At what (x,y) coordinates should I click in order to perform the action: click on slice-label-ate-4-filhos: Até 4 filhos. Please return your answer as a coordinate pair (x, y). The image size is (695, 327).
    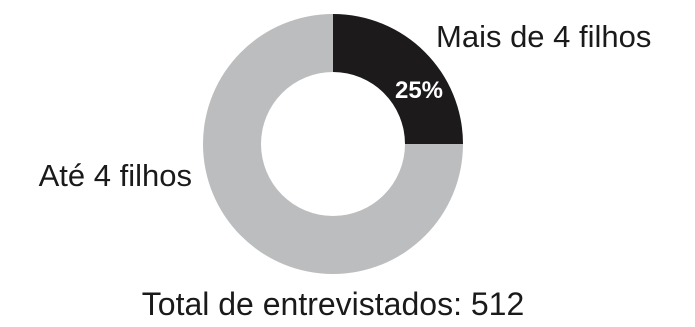
    Looking at the image, I should click on (115, 175).